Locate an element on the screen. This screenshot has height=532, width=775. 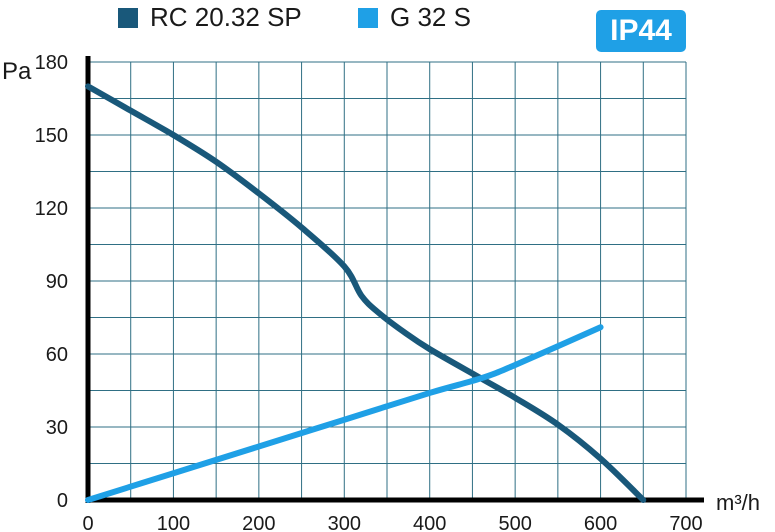
ip-rating-badge: IP44 is located at coordinates (641, 31).